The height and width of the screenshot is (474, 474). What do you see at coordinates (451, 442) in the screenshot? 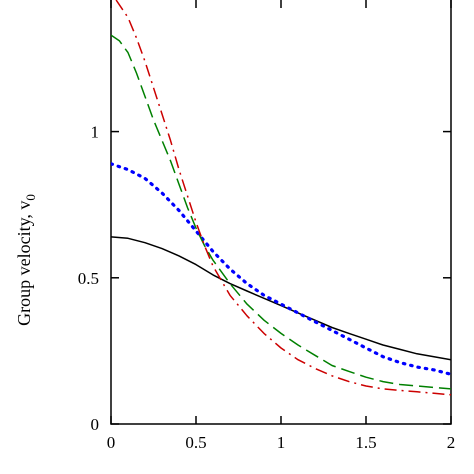
I see `x-tick-label: 2` at bounding box center [451, 442].